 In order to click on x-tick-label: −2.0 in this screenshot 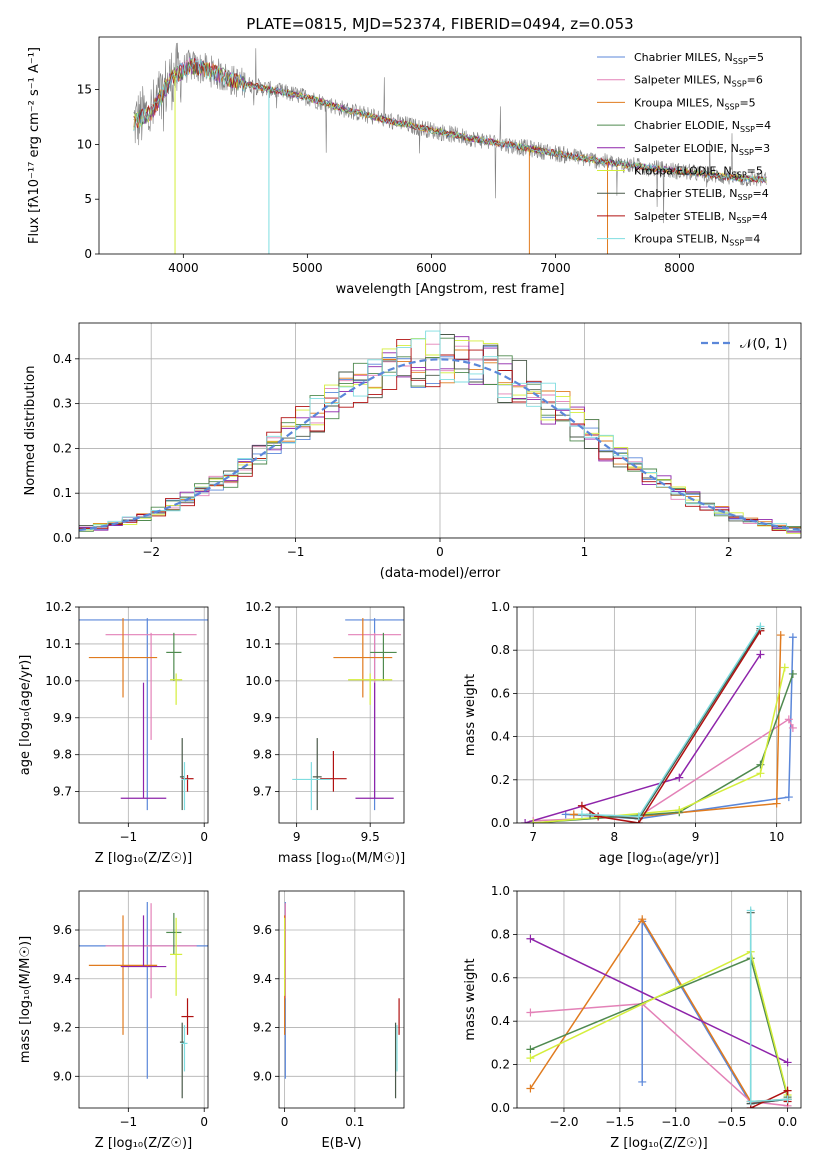, I will do `click(563, 1122)`.